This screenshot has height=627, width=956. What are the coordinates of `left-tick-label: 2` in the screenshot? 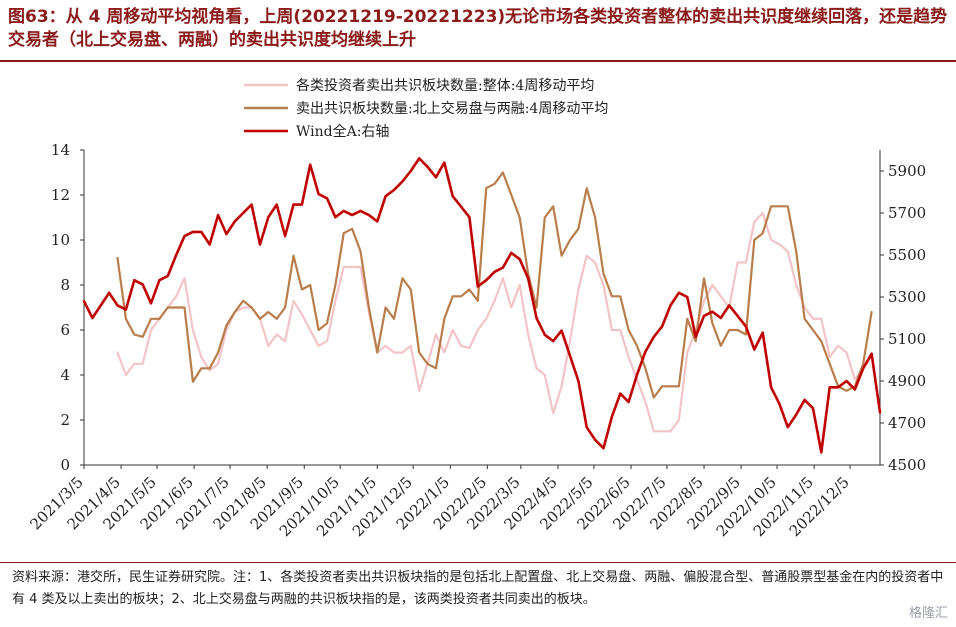 It's located at (65, 420).